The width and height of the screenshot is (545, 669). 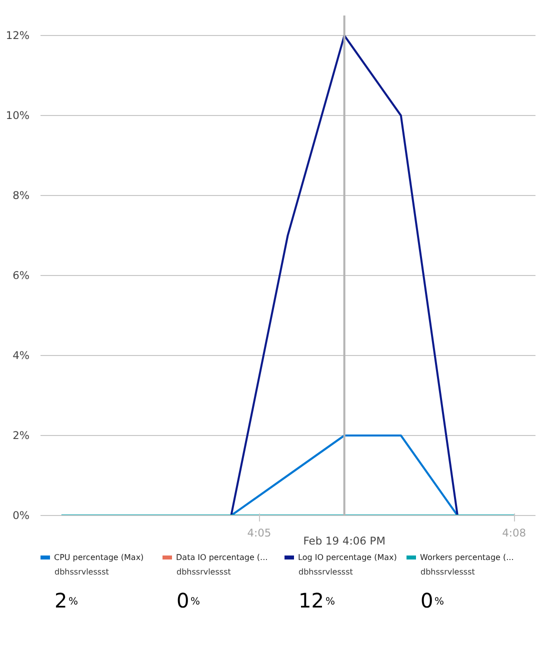 What do you see at coordinates (21, 435) in the screenshot?
I see `y-tick-label: 2%` at bounding box center [21, 435].